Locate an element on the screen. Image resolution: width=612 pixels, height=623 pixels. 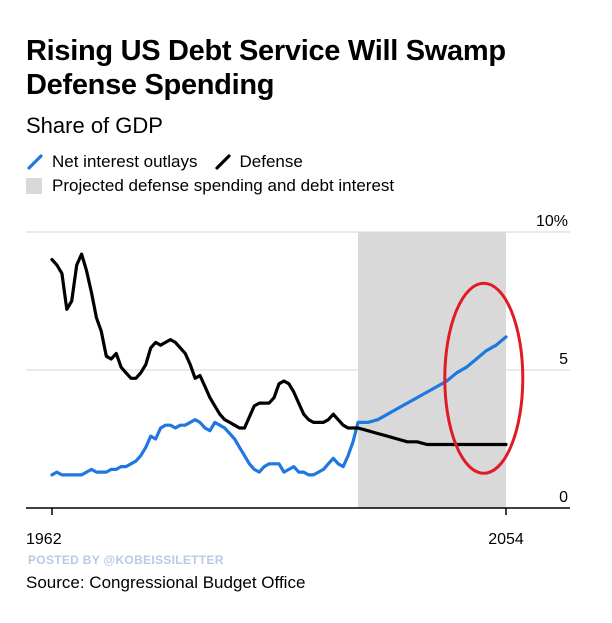
x-tick-label-1962: 1962 is located at coordinates (44, 539).